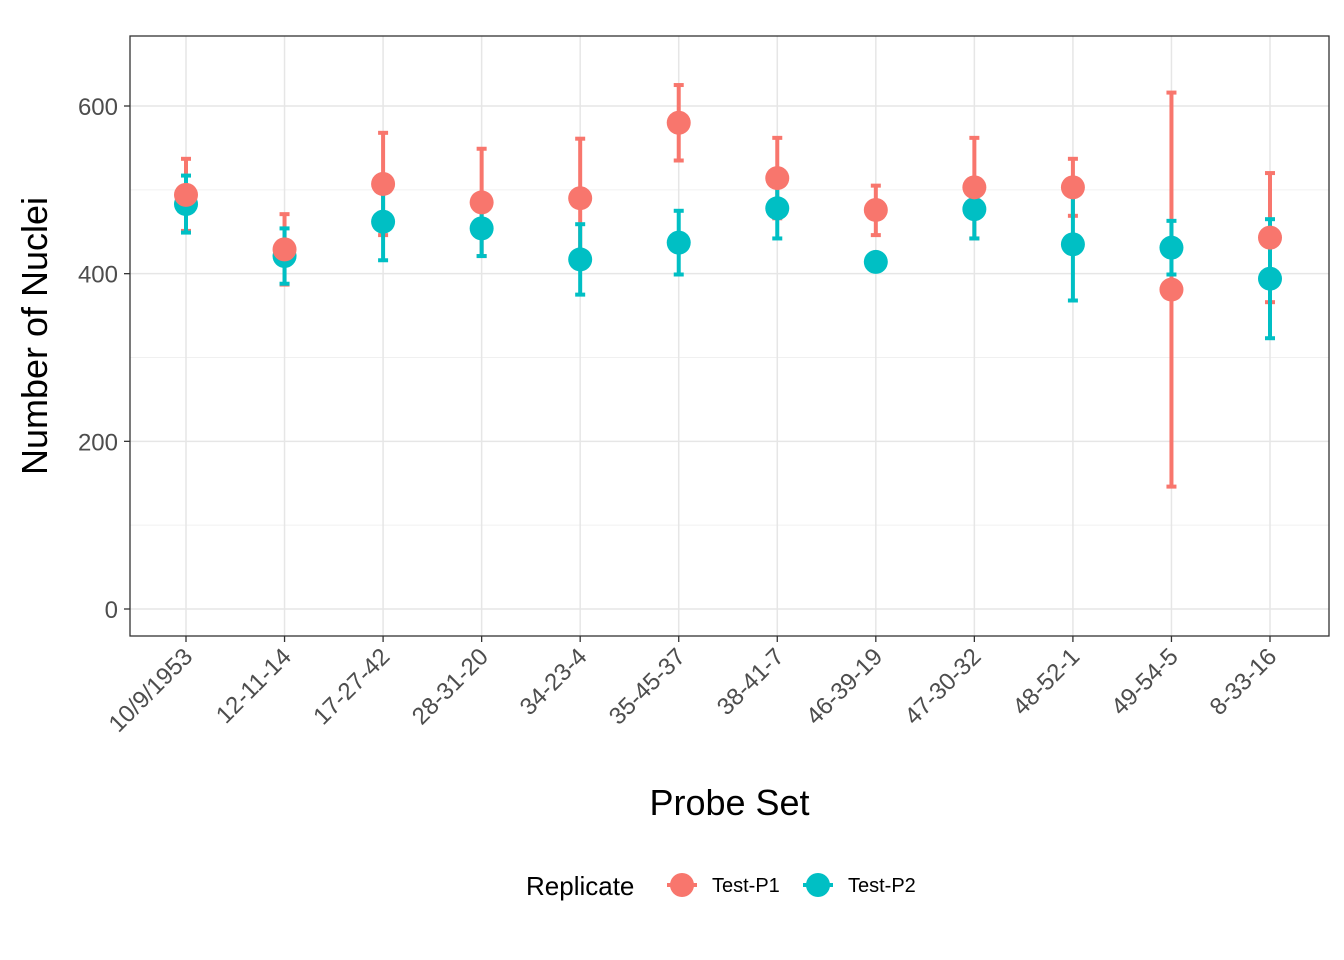  I want to click on y-axis-title: Number of Nuclei, so click(34, 336).